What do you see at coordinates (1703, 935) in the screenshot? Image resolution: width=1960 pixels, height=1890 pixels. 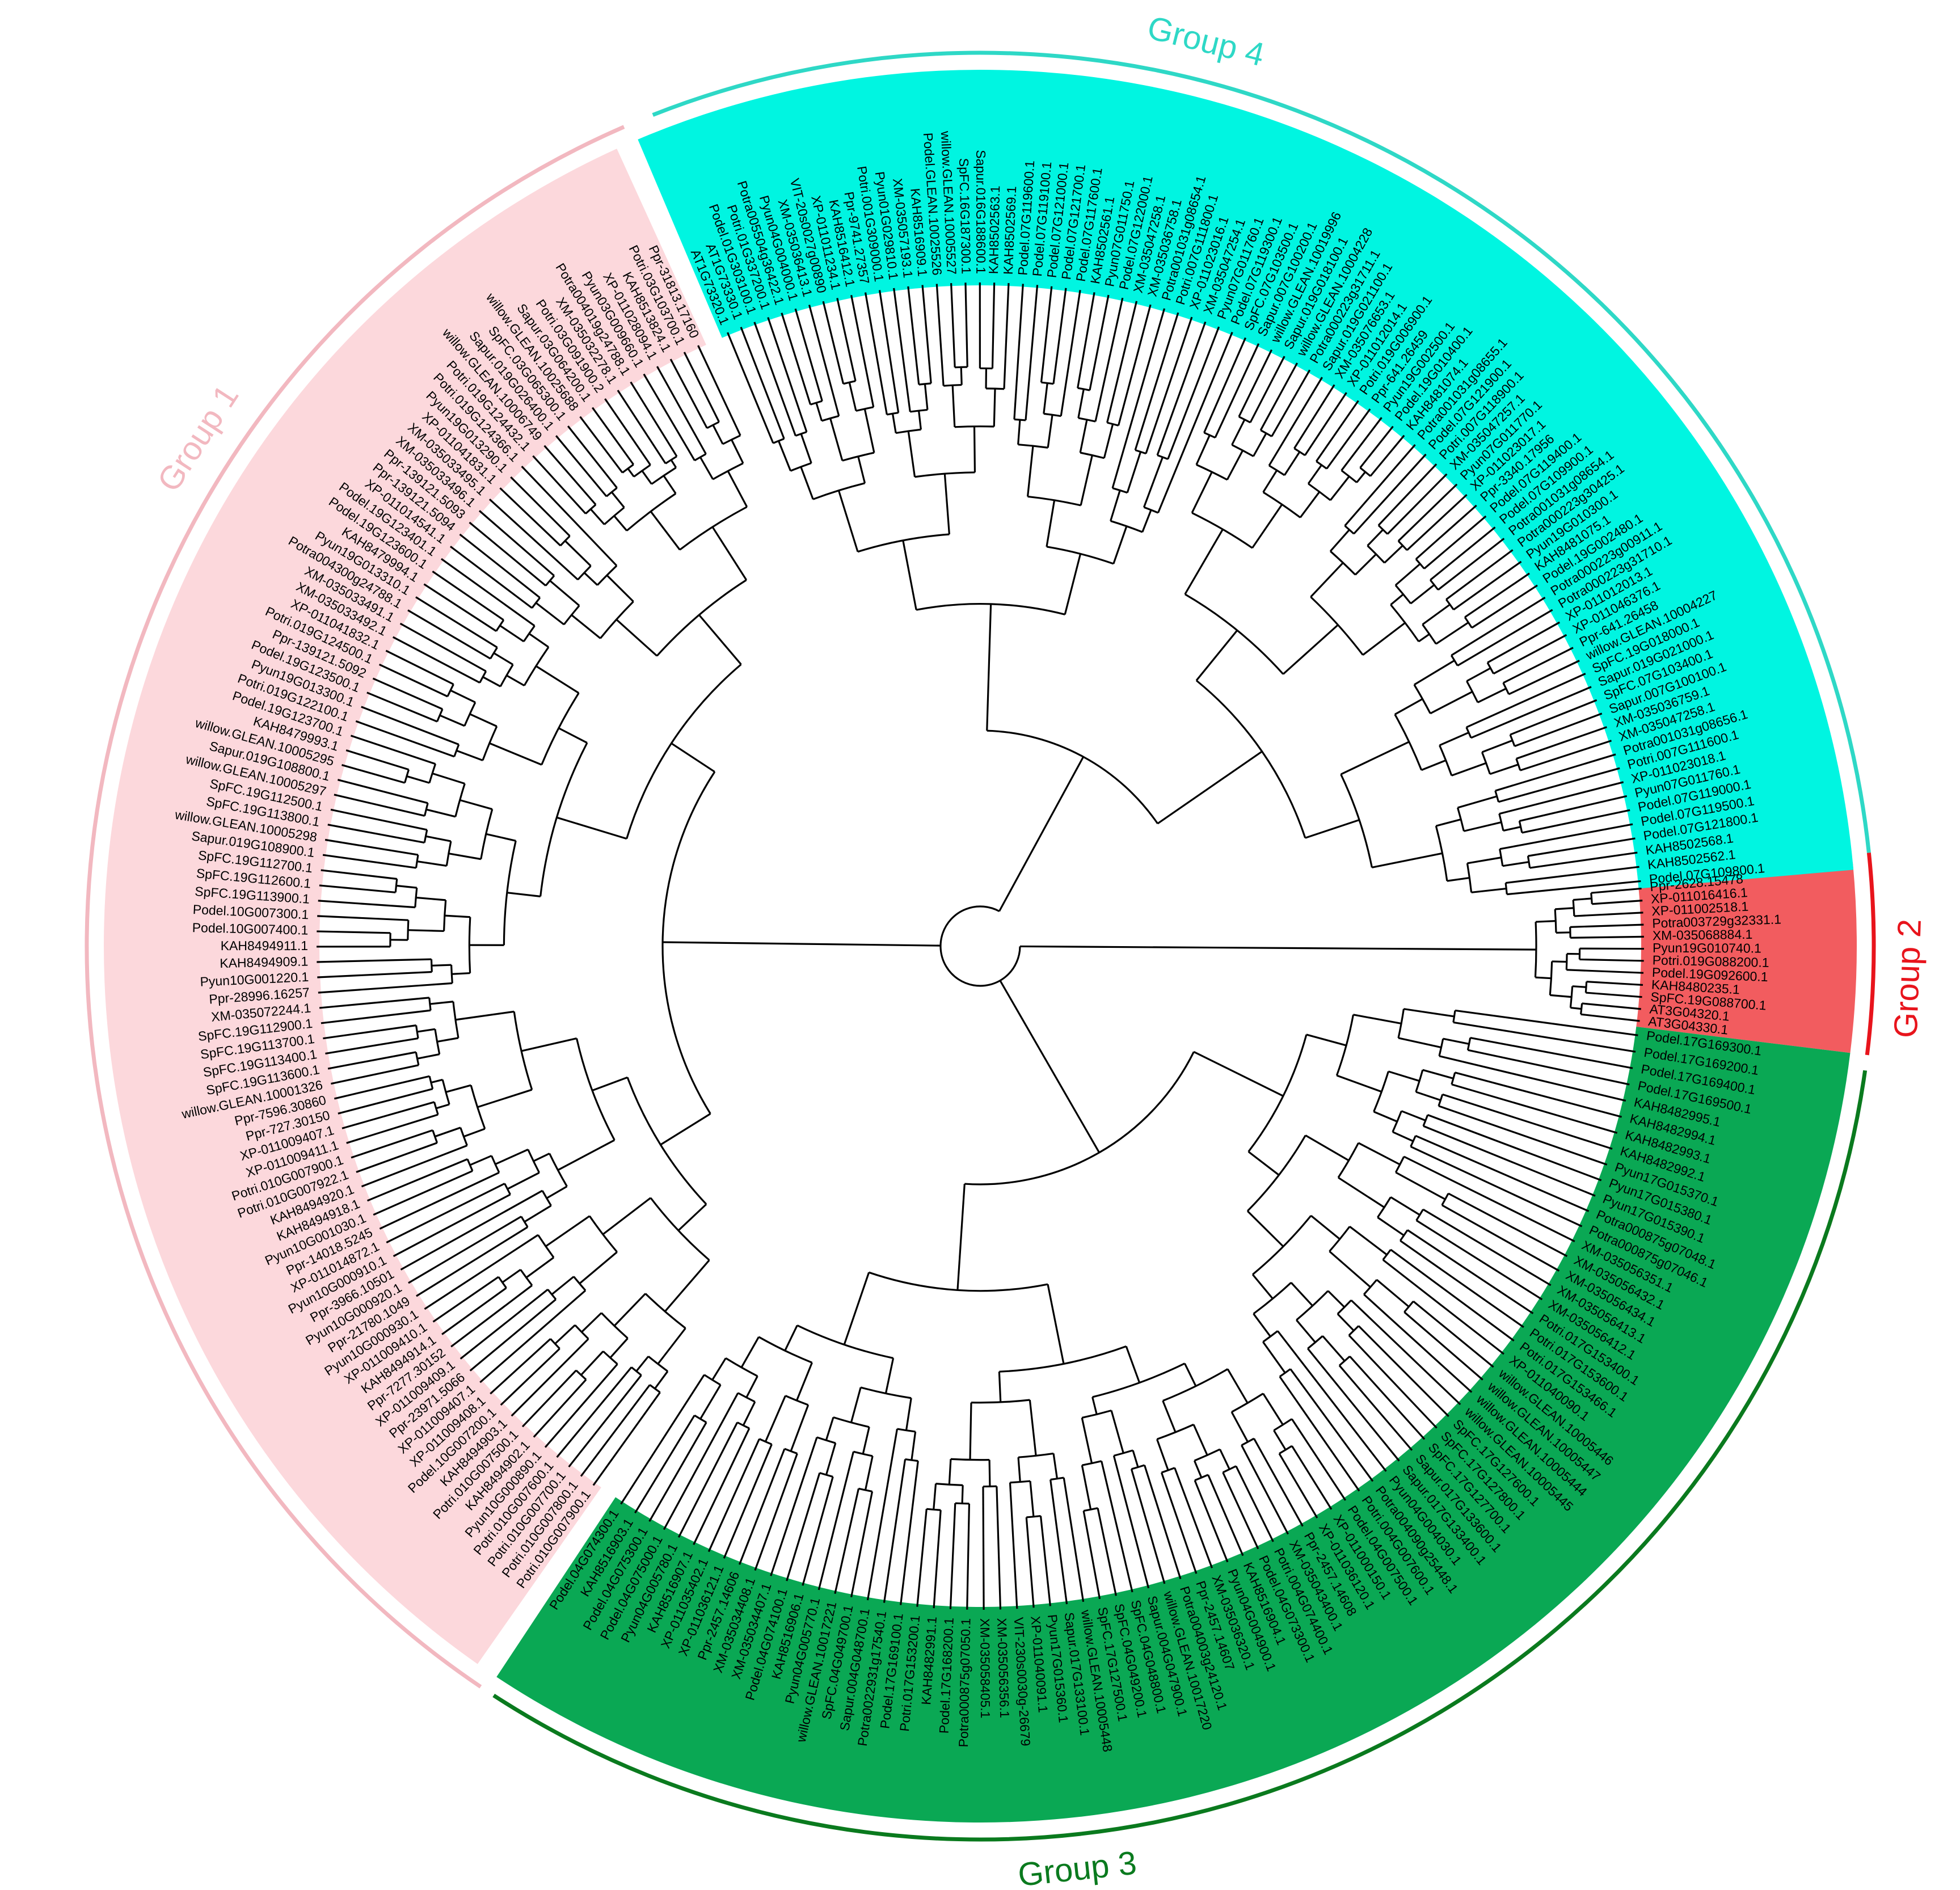 I see `tip-label: XM-035068884.1` at bounding box center [1703, 935].